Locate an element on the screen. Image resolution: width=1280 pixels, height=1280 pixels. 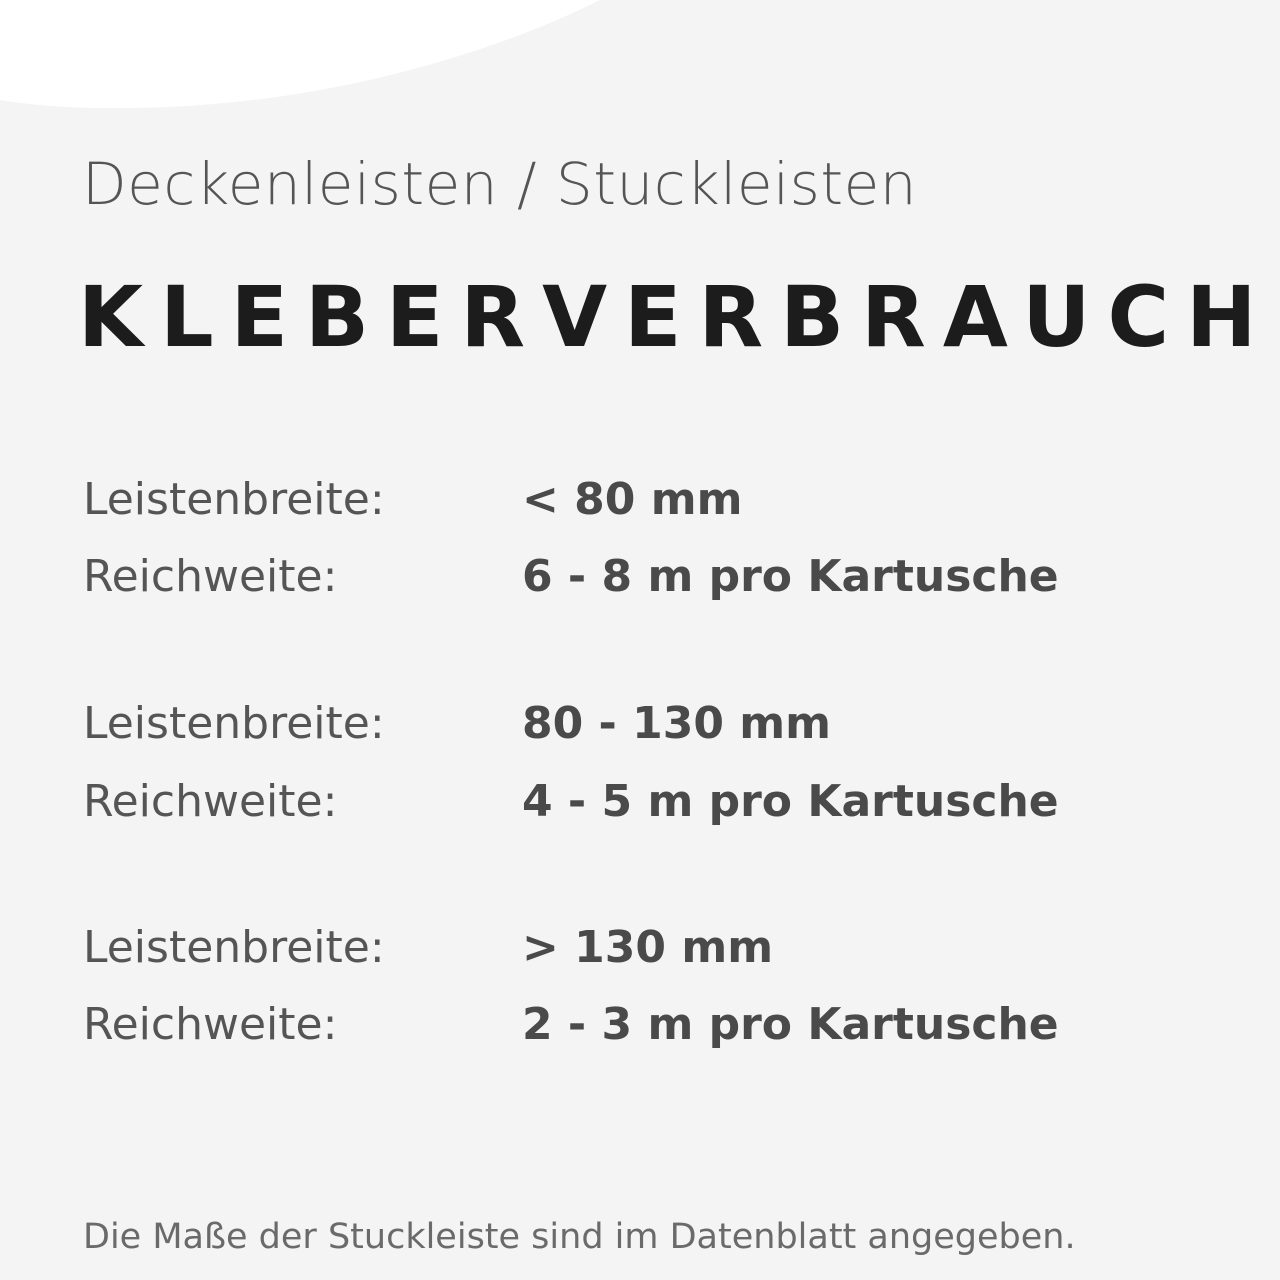
range-row-3: Reichweite: 2 - 3 m pro Kartusche is located at coordinates (571, 1024).